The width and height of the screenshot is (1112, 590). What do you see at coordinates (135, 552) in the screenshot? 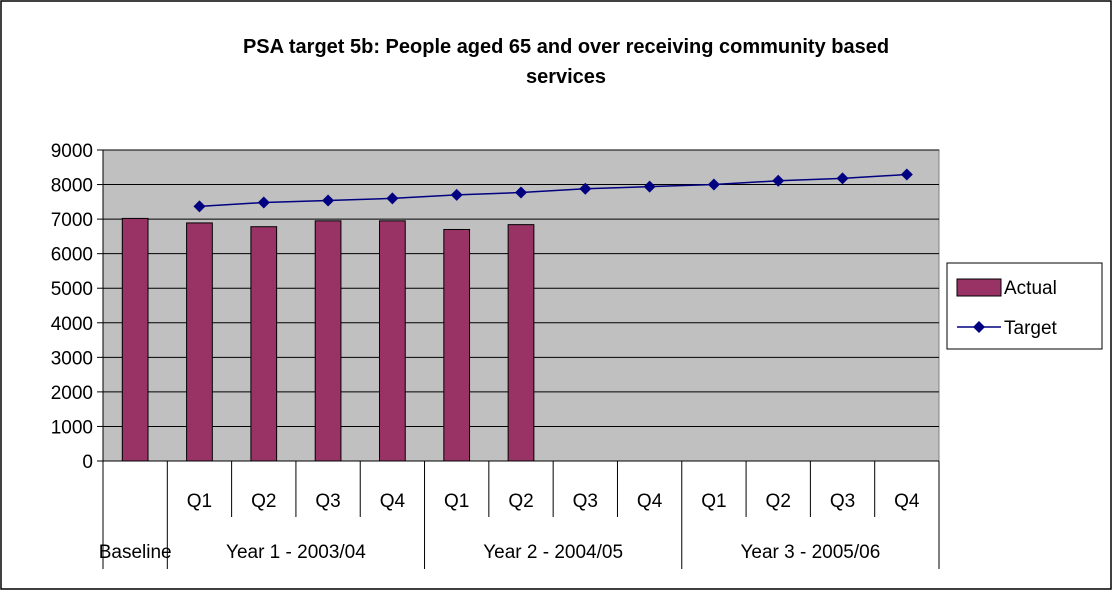
I see `x-group-label: Baseline` at bounding box center [135, 552].